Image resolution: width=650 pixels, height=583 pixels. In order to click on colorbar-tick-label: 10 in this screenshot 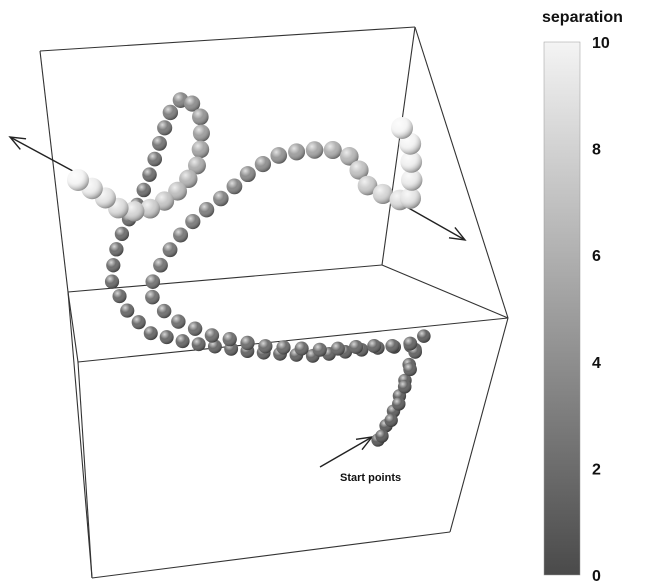, I will do `click(601, 43)`.